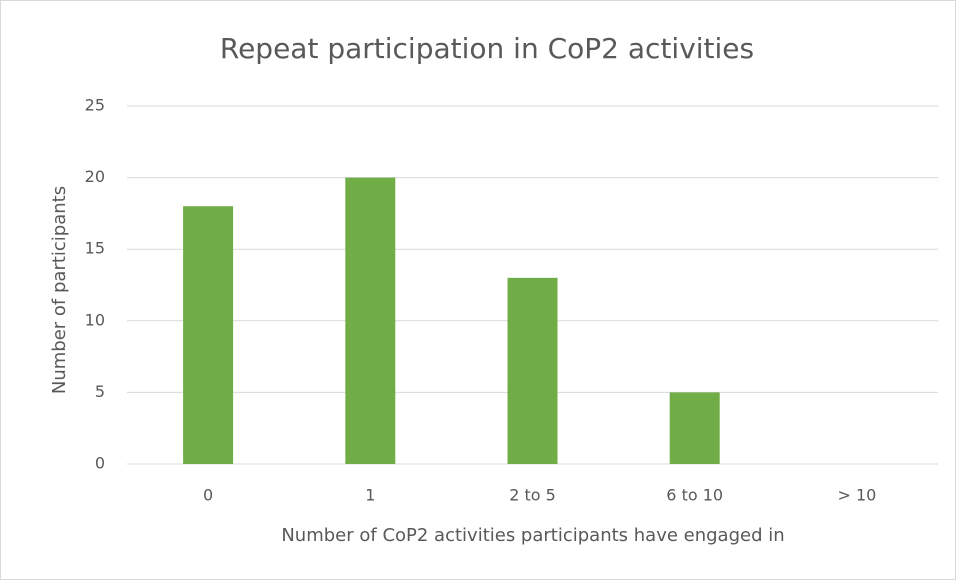 This screenshot has height=580, width=956. I want to click on y-axis-title: Number of participants, so click(59, 290).